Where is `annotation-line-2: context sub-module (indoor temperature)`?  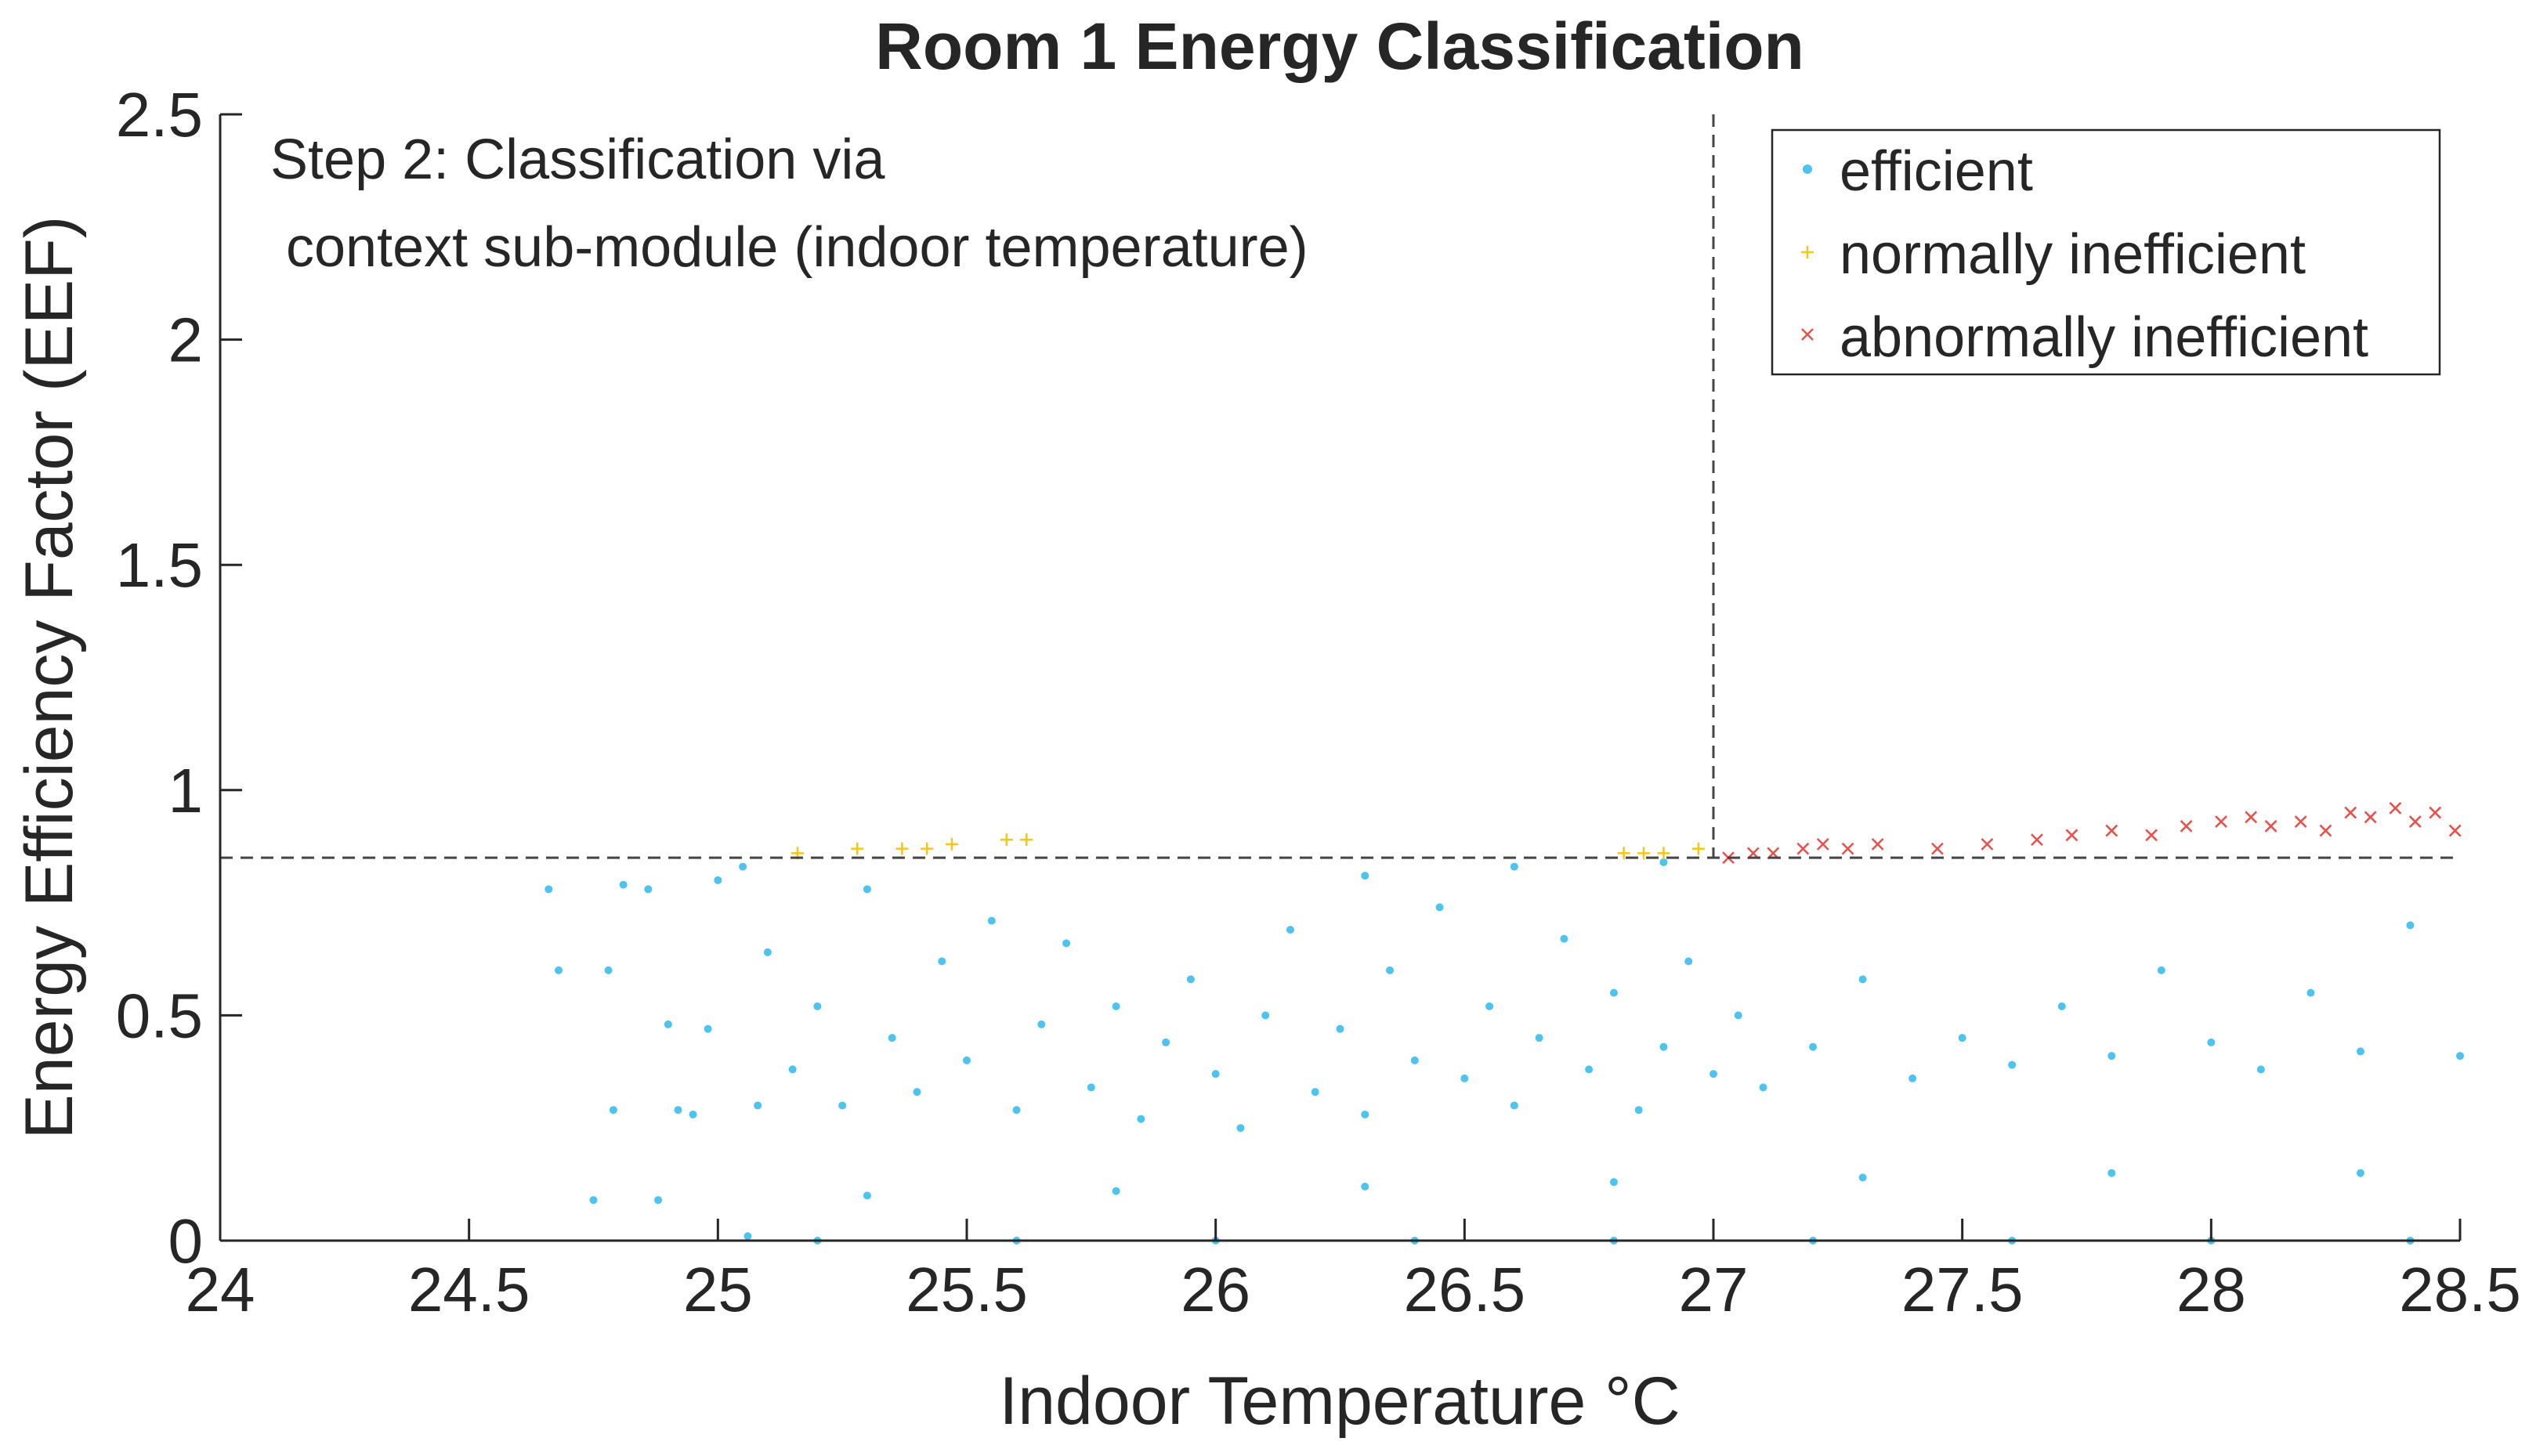
annotation-line-2: context sub-module (indoor temperature) is located at coordinates (789, 247).